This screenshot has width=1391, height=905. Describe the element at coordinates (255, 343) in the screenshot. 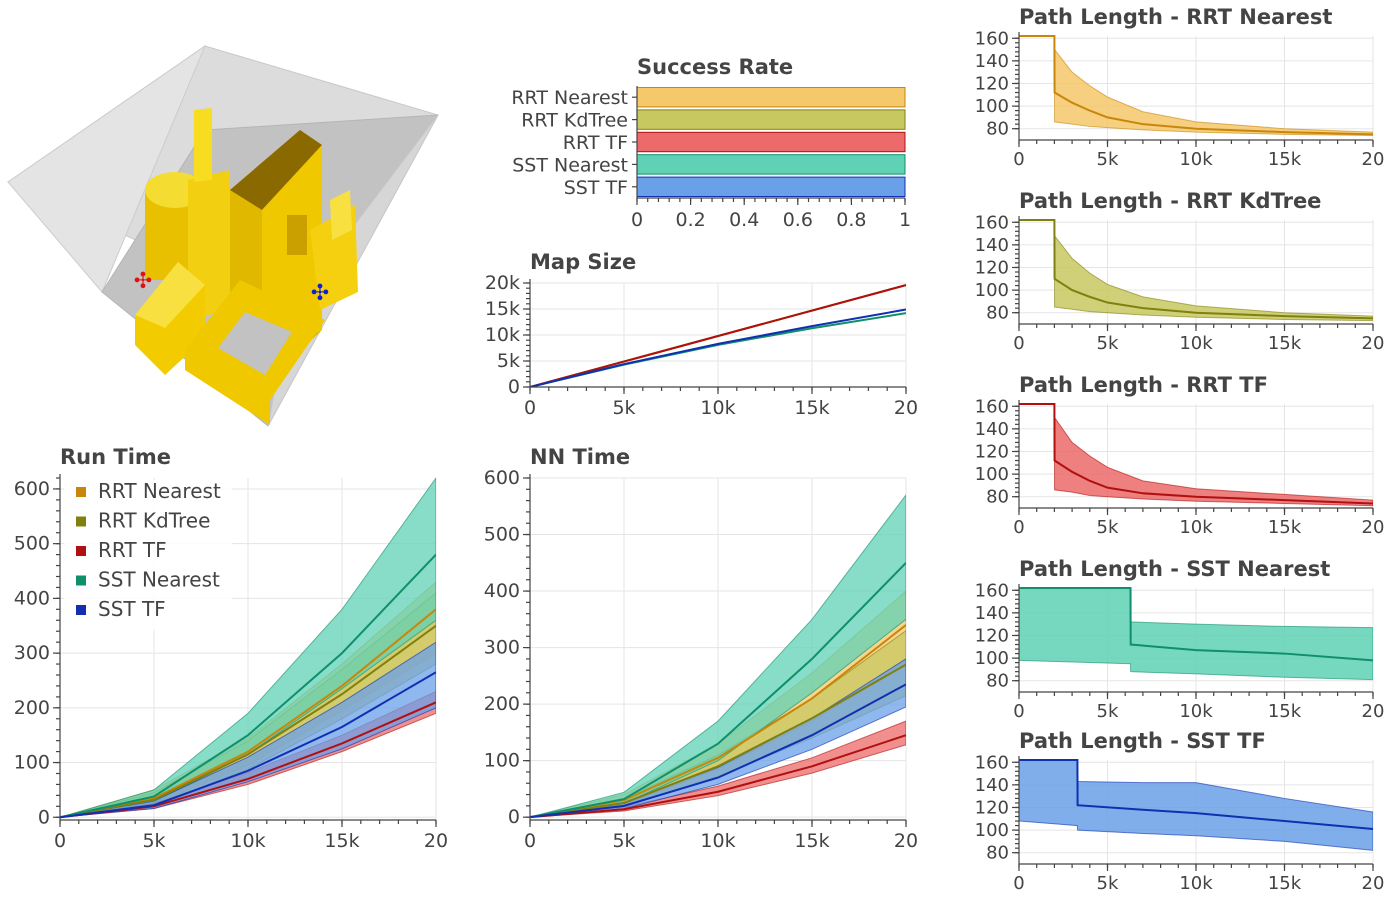

I see `obstacle-frame-hole` at that location.